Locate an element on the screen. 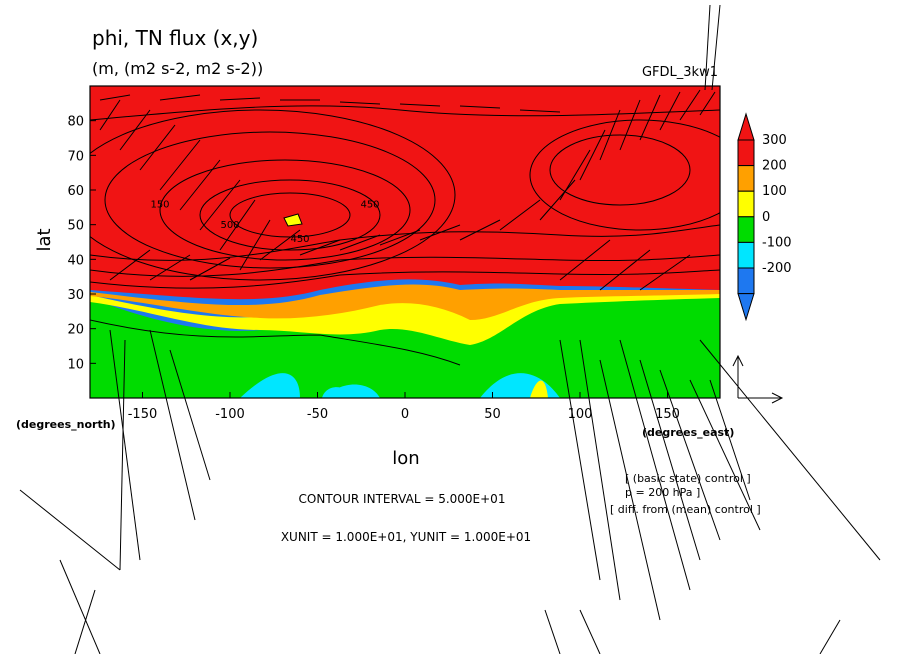 This screenshot has height=654, width=904. model-label: GFDL_3kw1 is located at coordinates (680, 72).